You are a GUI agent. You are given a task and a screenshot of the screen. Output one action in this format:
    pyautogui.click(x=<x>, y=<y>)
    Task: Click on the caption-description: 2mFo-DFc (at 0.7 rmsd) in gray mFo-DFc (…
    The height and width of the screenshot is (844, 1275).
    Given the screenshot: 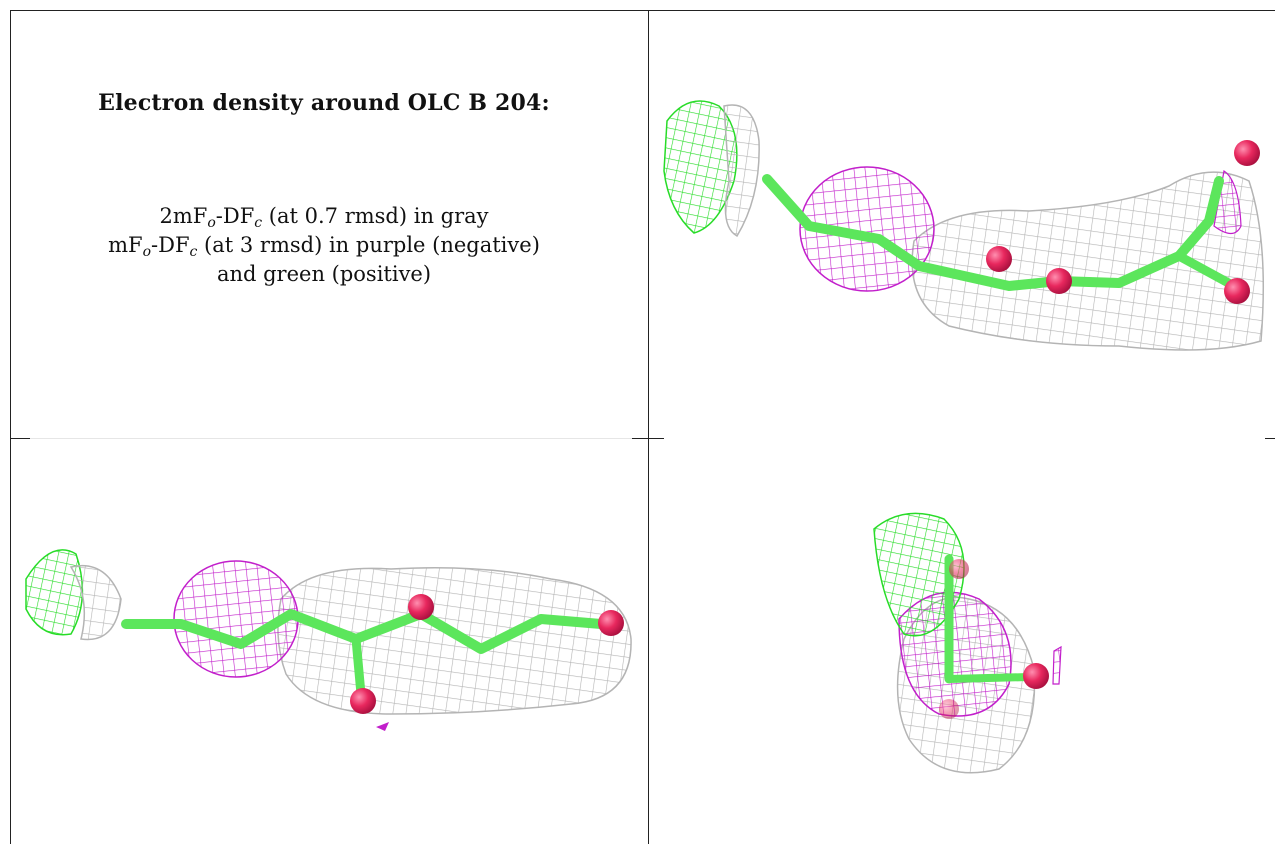 What is the action you would take?
    pyautogui.click(x=324, y=245)
    